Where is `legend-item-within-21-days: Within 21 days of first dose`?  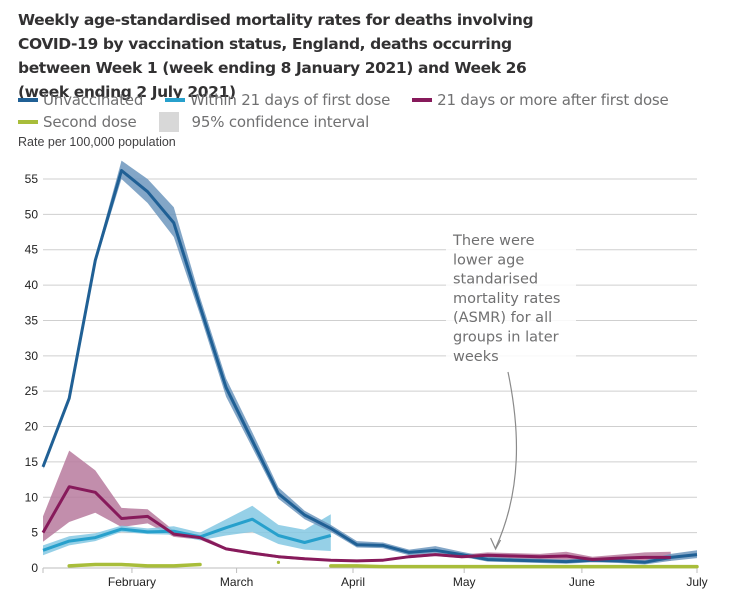 legend-item-within-21-days: Within 21 days of first dose is located at coordinates (277, 100).